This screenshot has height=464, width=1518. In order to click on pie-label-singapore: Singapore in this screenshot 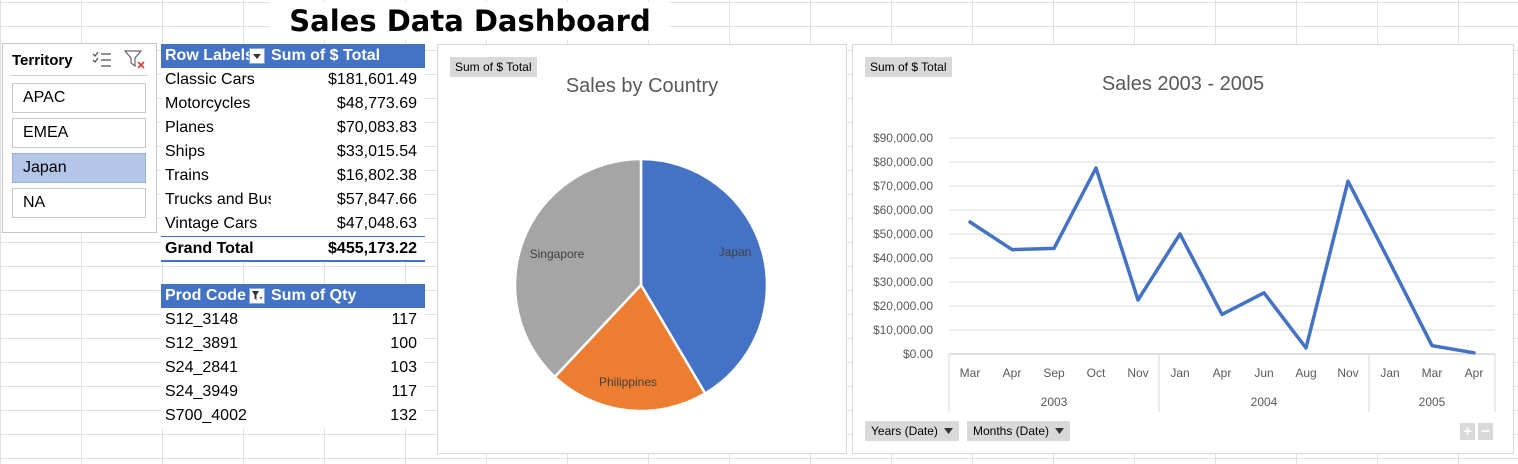, I will do `click(557, 254)`.